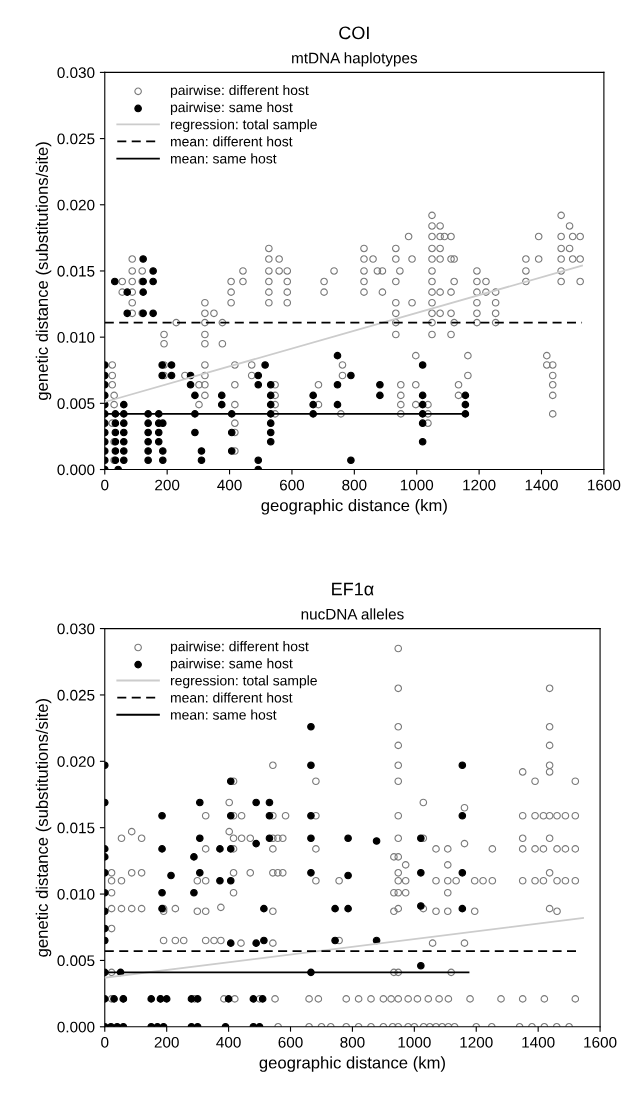 This screenshot has height=1097, width=635. Describe the element at coordinates (355, 59) in the screenshot. I see `chart-subtitle: mtDNA haplotypes` at that location.